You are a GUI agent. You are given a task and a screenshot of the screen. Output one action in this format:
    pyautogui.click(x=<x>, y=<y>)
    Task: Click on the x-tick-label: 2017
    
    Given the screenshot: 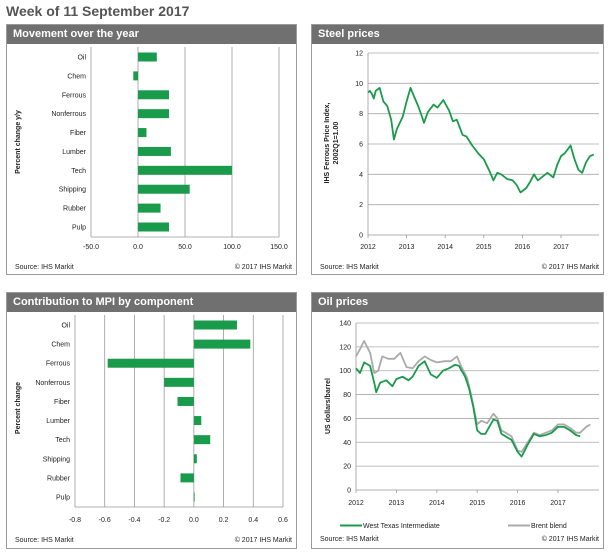 What is the action you would take?
    pyautogui.click(x=558, y=503)
    